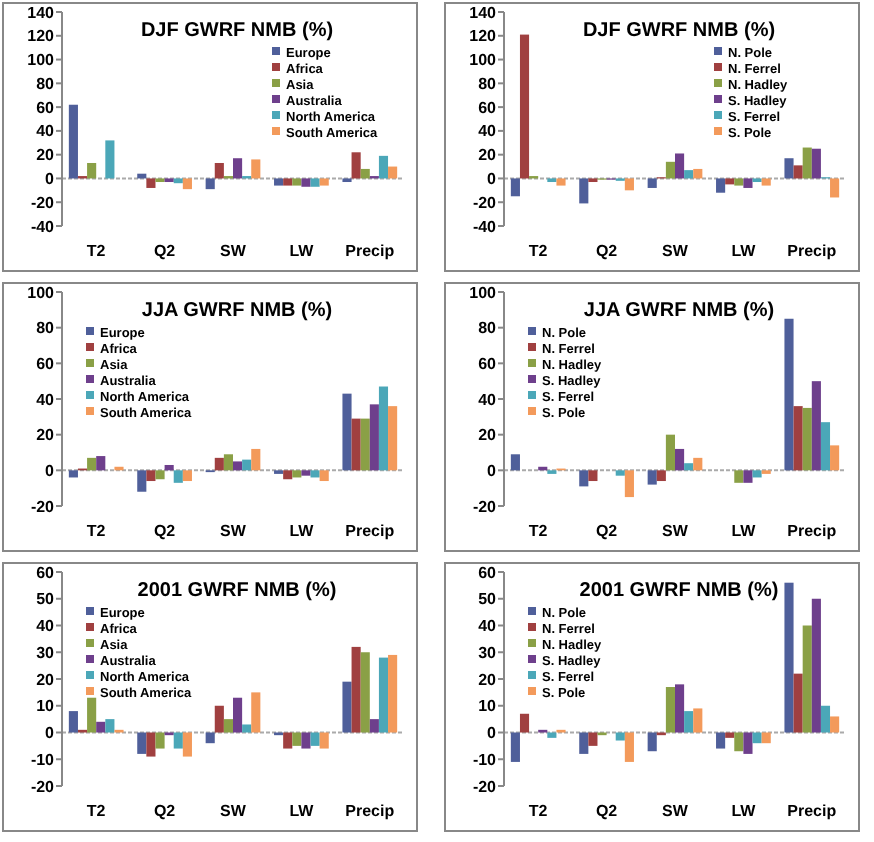 Image resolution: width=874 pixels, height=842 pixels. I want to click on y-tick-label: 30, so click(488, 652).